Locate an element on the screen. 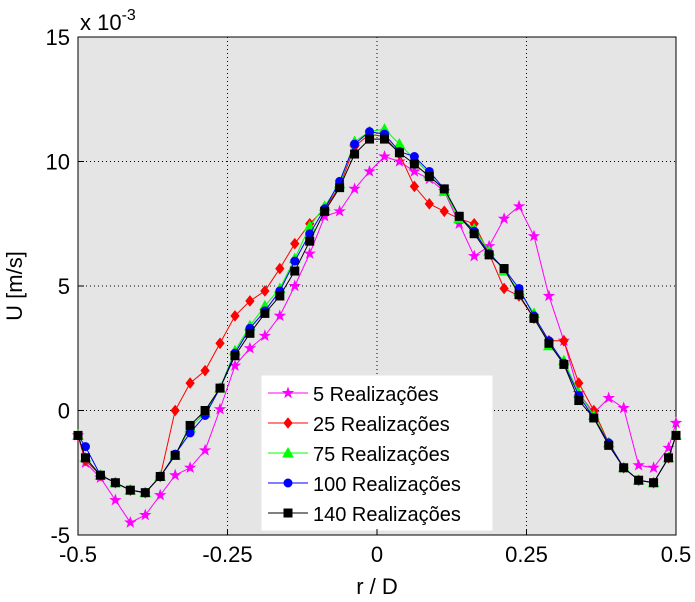 The height and width of the screenshot is (602, 695). legend-label: 25 Realizações is located at coordinates (381, 425).